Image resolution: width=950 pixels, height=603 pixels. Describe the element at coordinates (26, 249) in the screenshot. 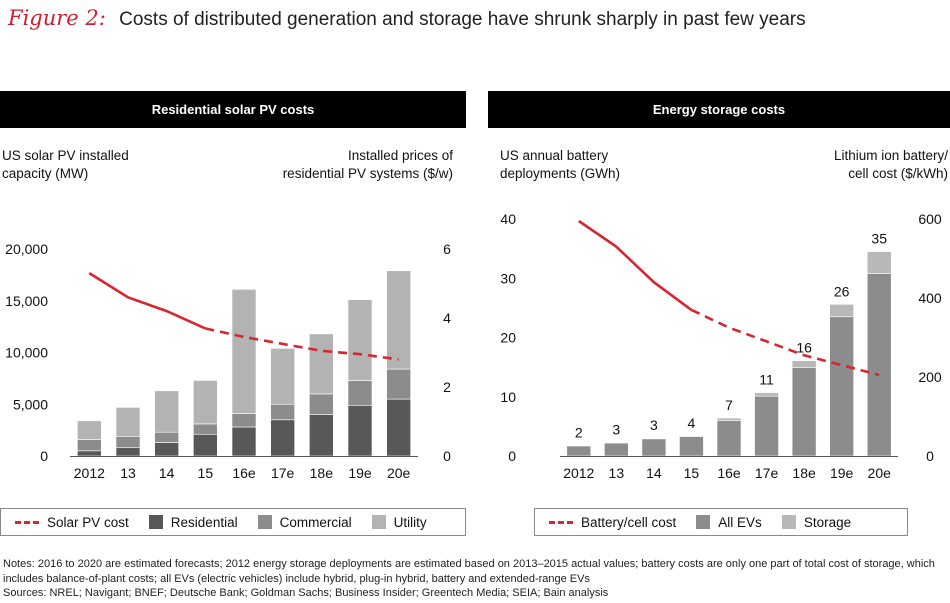

I see `pv-y-tick-label: 20,000` at that location.